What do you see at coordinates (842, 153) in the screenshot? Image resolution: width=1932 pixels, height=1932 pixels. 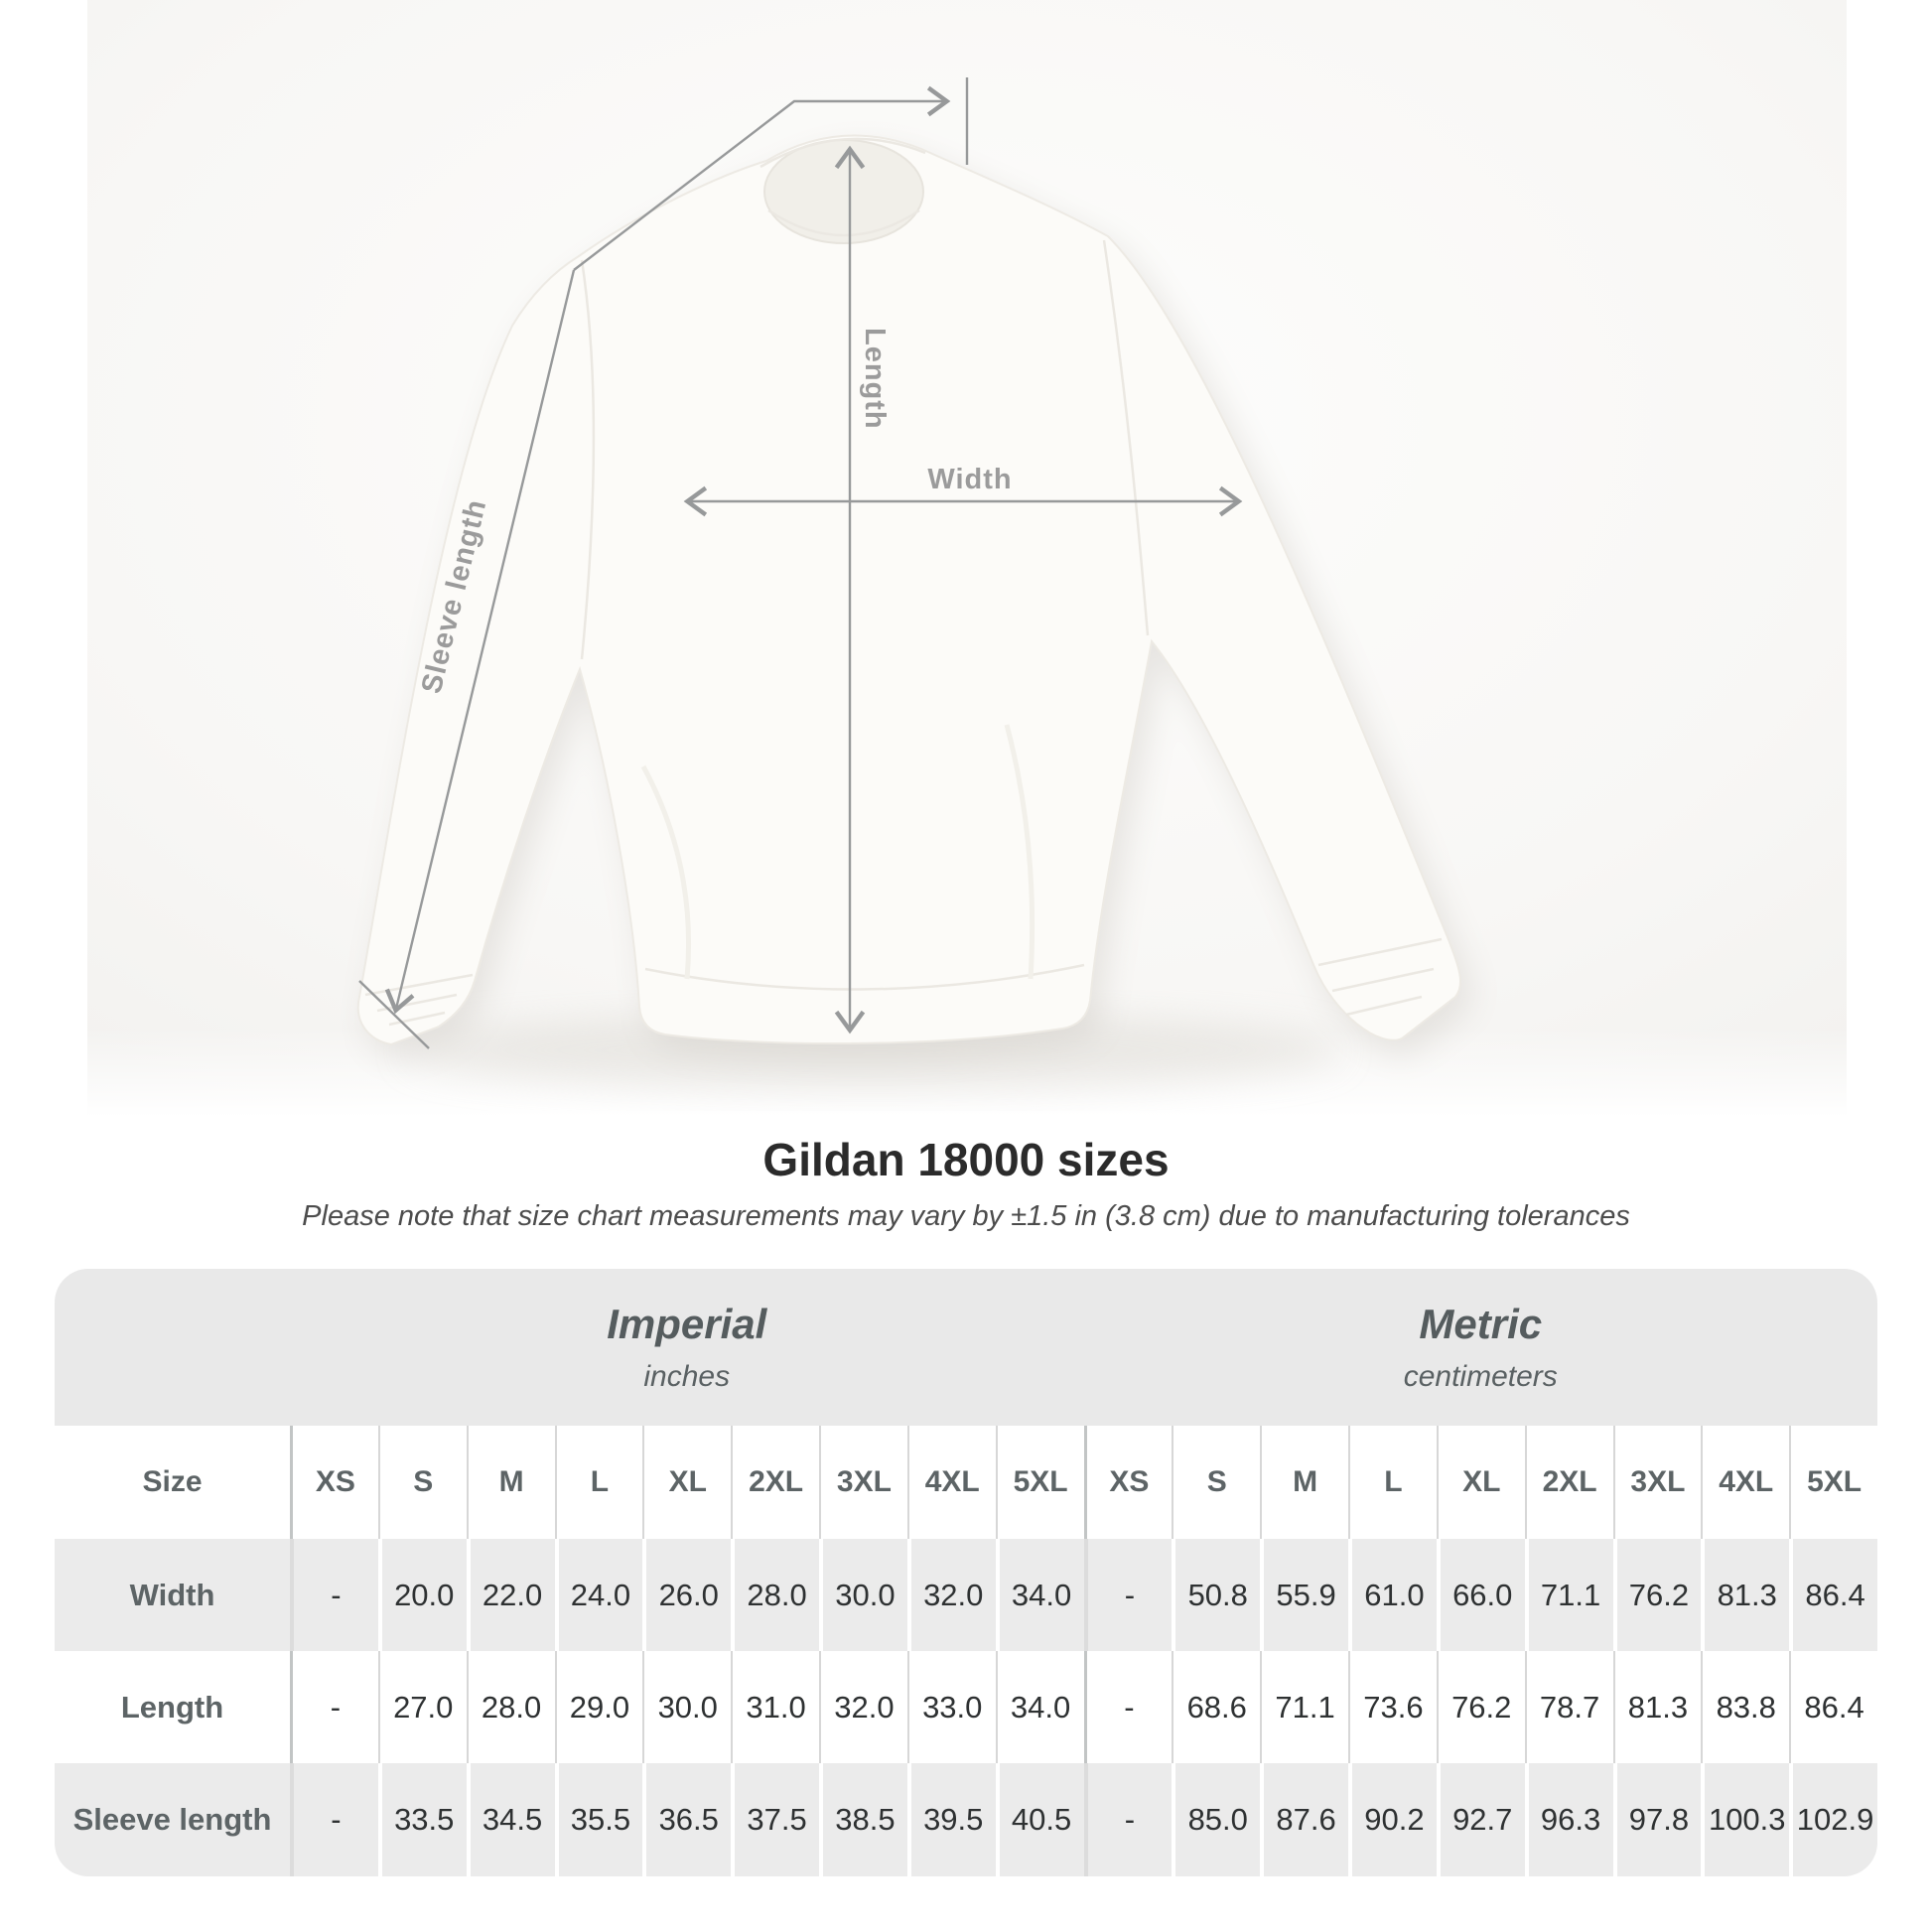 I see `collar-outer-seam` at bounding box center [842, 153].